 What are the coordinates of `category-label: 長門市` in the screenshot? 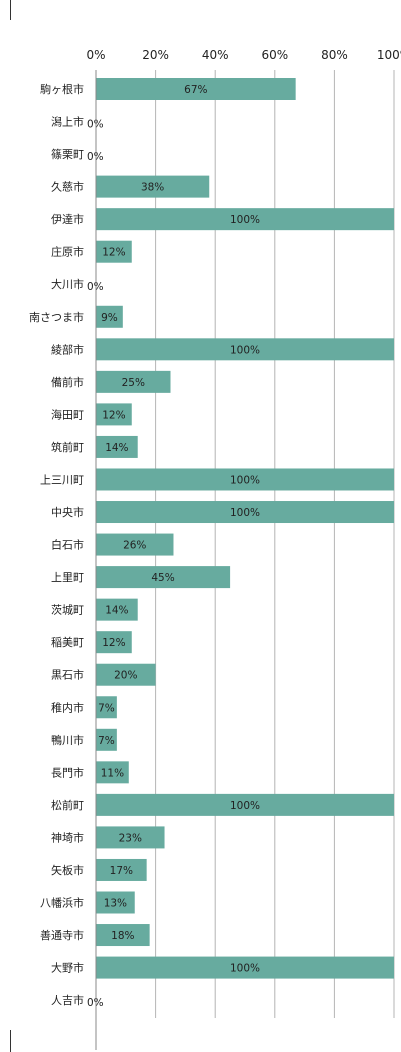 It's located at (67, 772).